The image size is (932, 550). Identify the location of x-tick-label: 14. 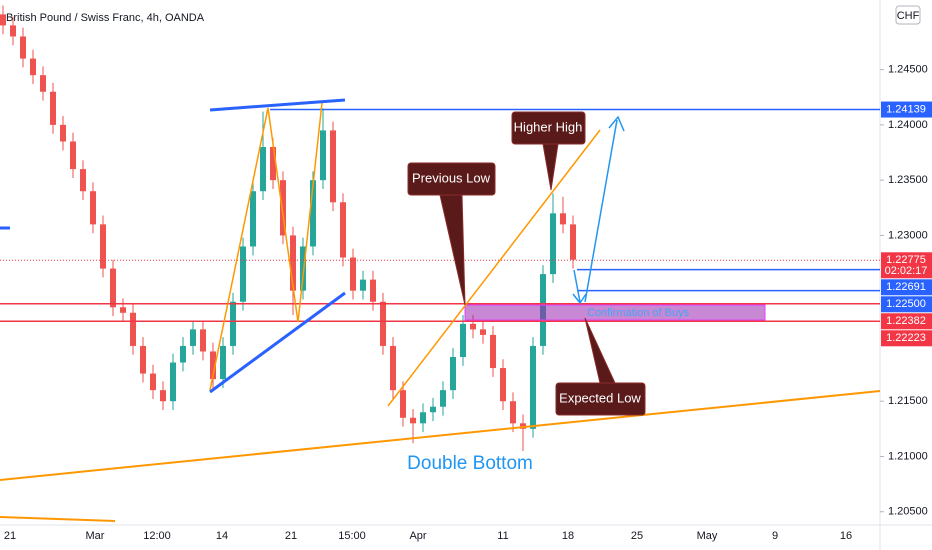
(222, 536).